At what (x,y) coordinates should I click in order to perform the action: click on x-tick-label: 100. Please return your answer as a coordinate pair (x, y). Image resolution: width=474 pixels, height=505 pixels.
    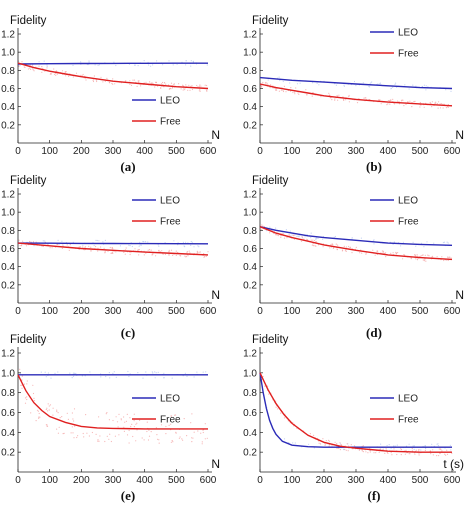
    Looking at the image, I should click on (49, 480).